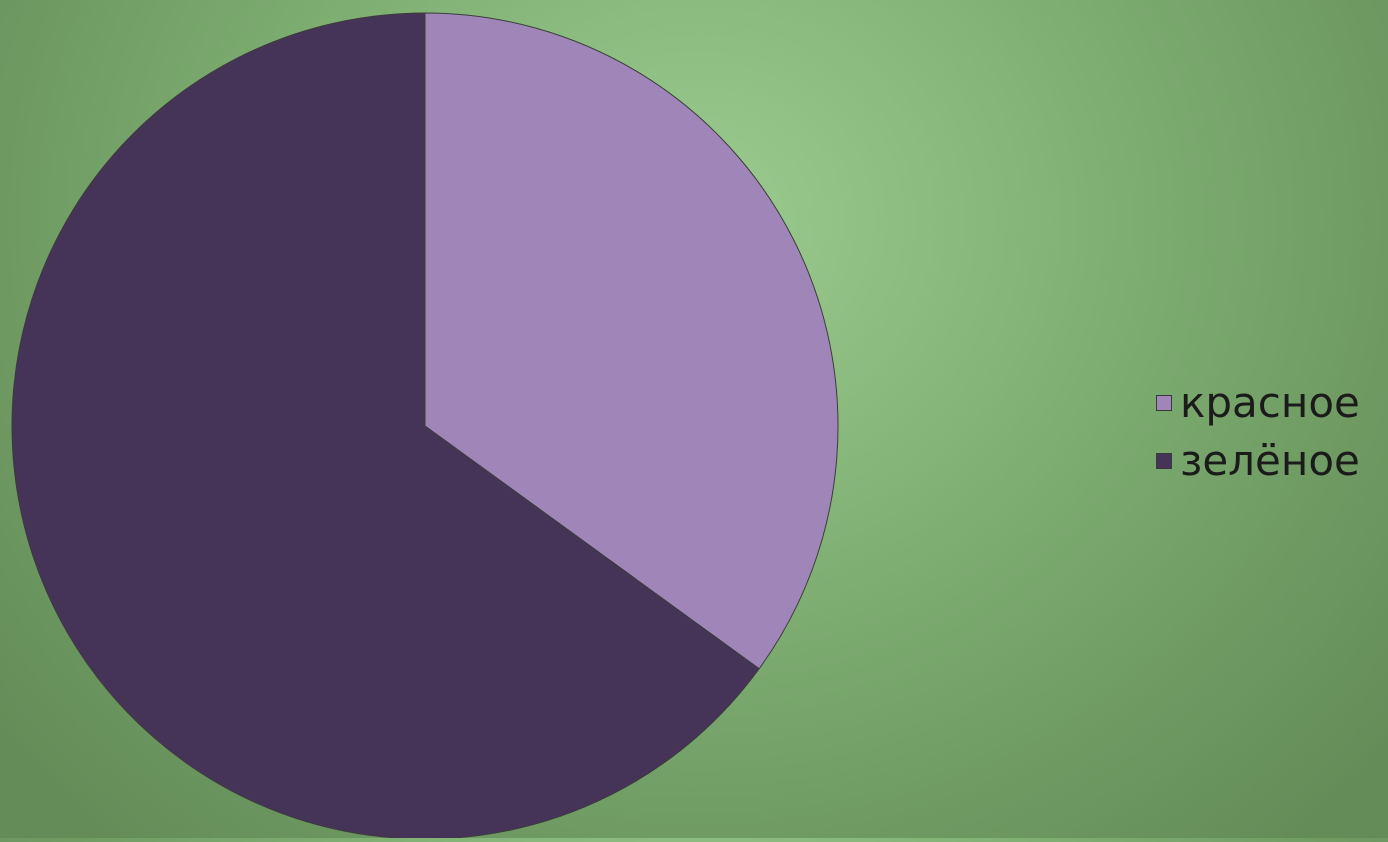  Describe the element at coordinates (1164, 461) in the screenshot. I see `legend-swatch-zelenoe` at that location.